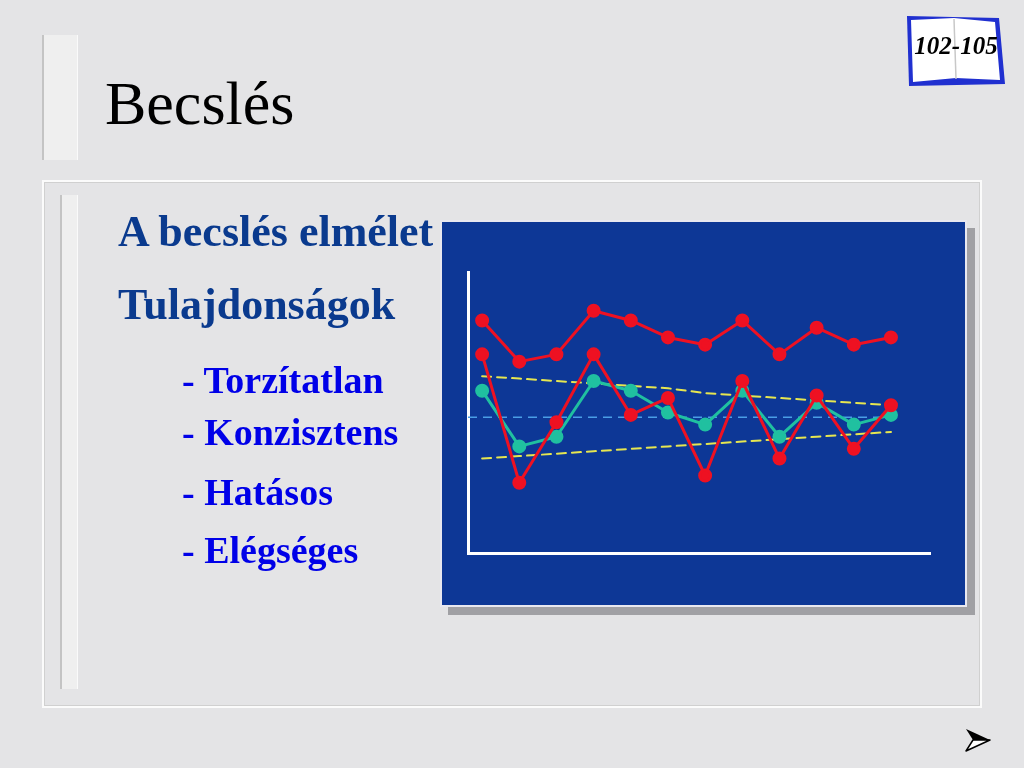 This screenshot has width=1024, height=768. Describe the element at coordinates (257, 304) in the screenshot. I see `text: Tulajdonságok` at that location.